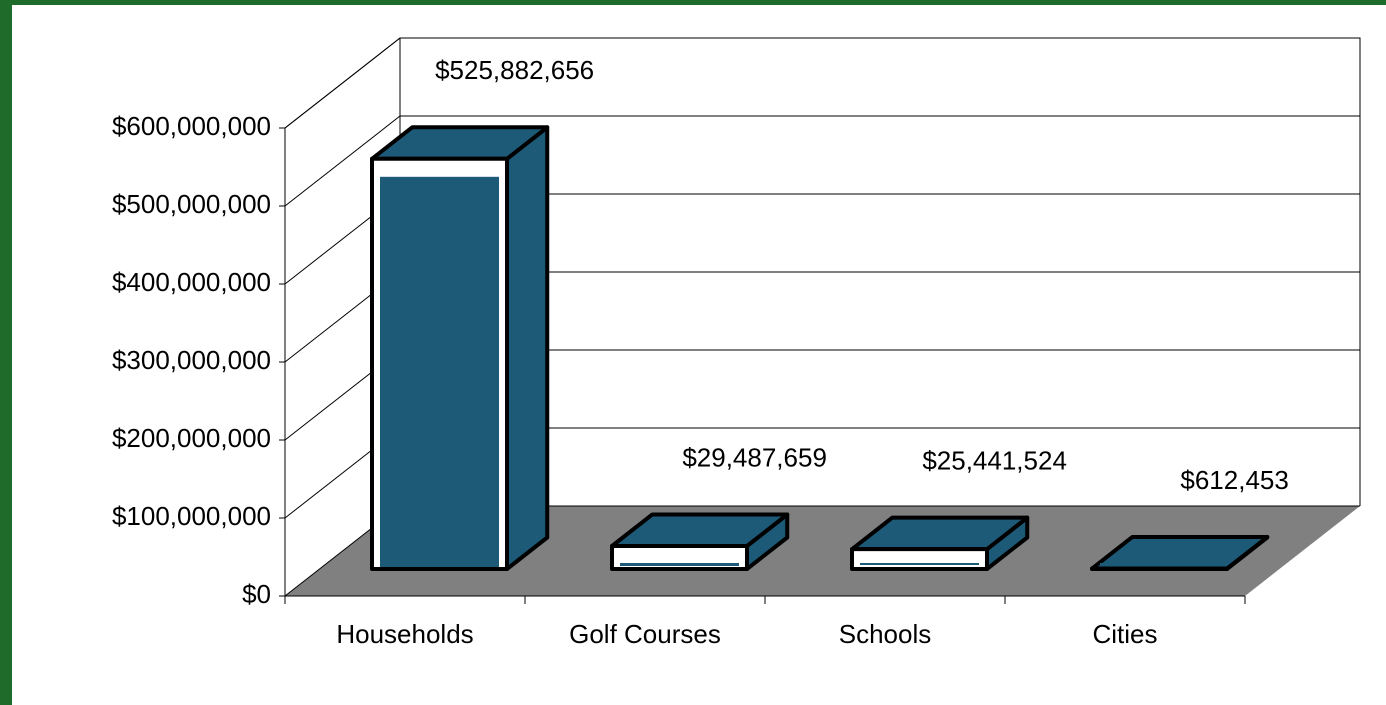 The image size is (1386, 705). I want to click on y-tick-label: $0, so click(256, 594).